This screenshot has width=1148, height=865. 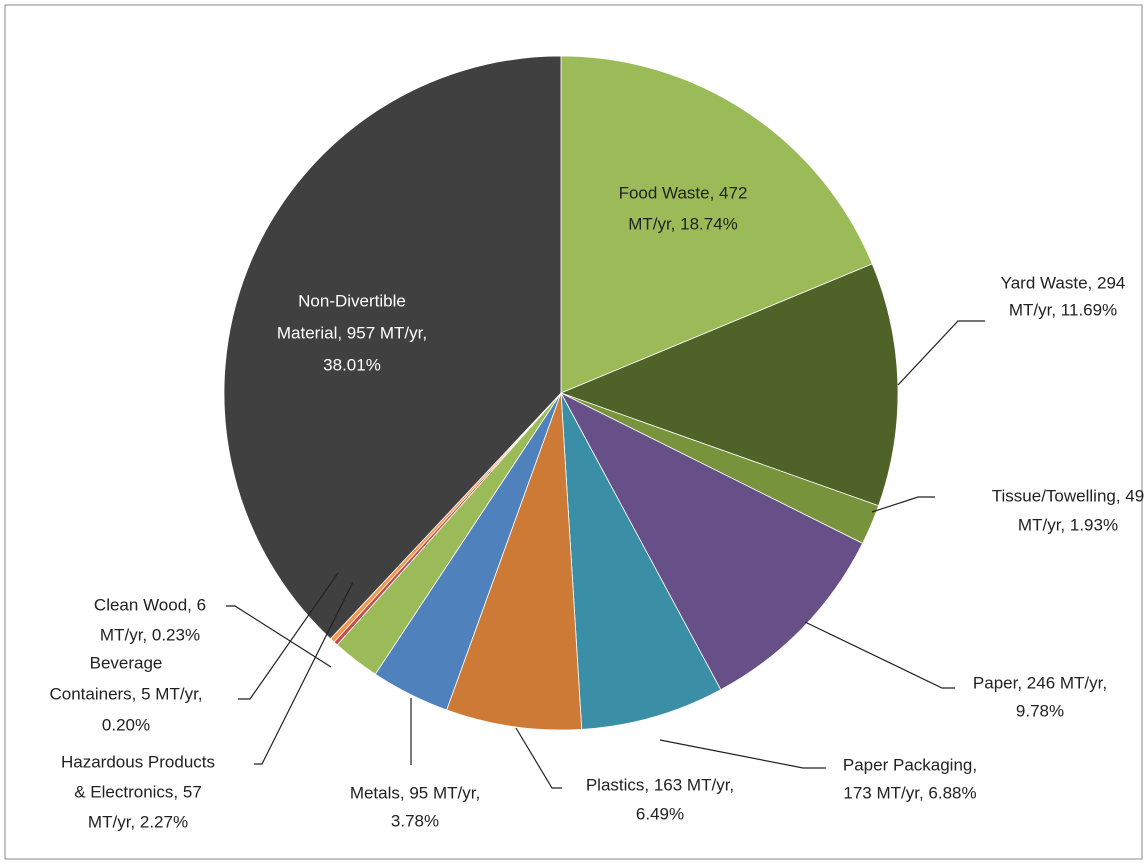 What do you see at coordinates (352, 332) in the screenshot?
I see `data-label: Material, 957 MT/yr,` at bounding box center [352, 332].